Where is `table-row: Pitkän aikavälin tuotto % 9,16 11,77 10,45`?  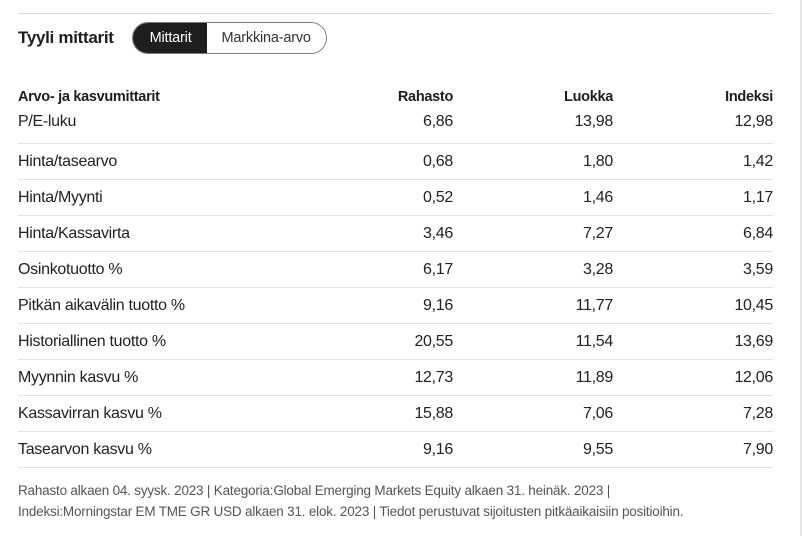 table-row: Pitkän aikavälin tuotto % 9,16 11,77 10,45 is located at coordinates (395, 305).